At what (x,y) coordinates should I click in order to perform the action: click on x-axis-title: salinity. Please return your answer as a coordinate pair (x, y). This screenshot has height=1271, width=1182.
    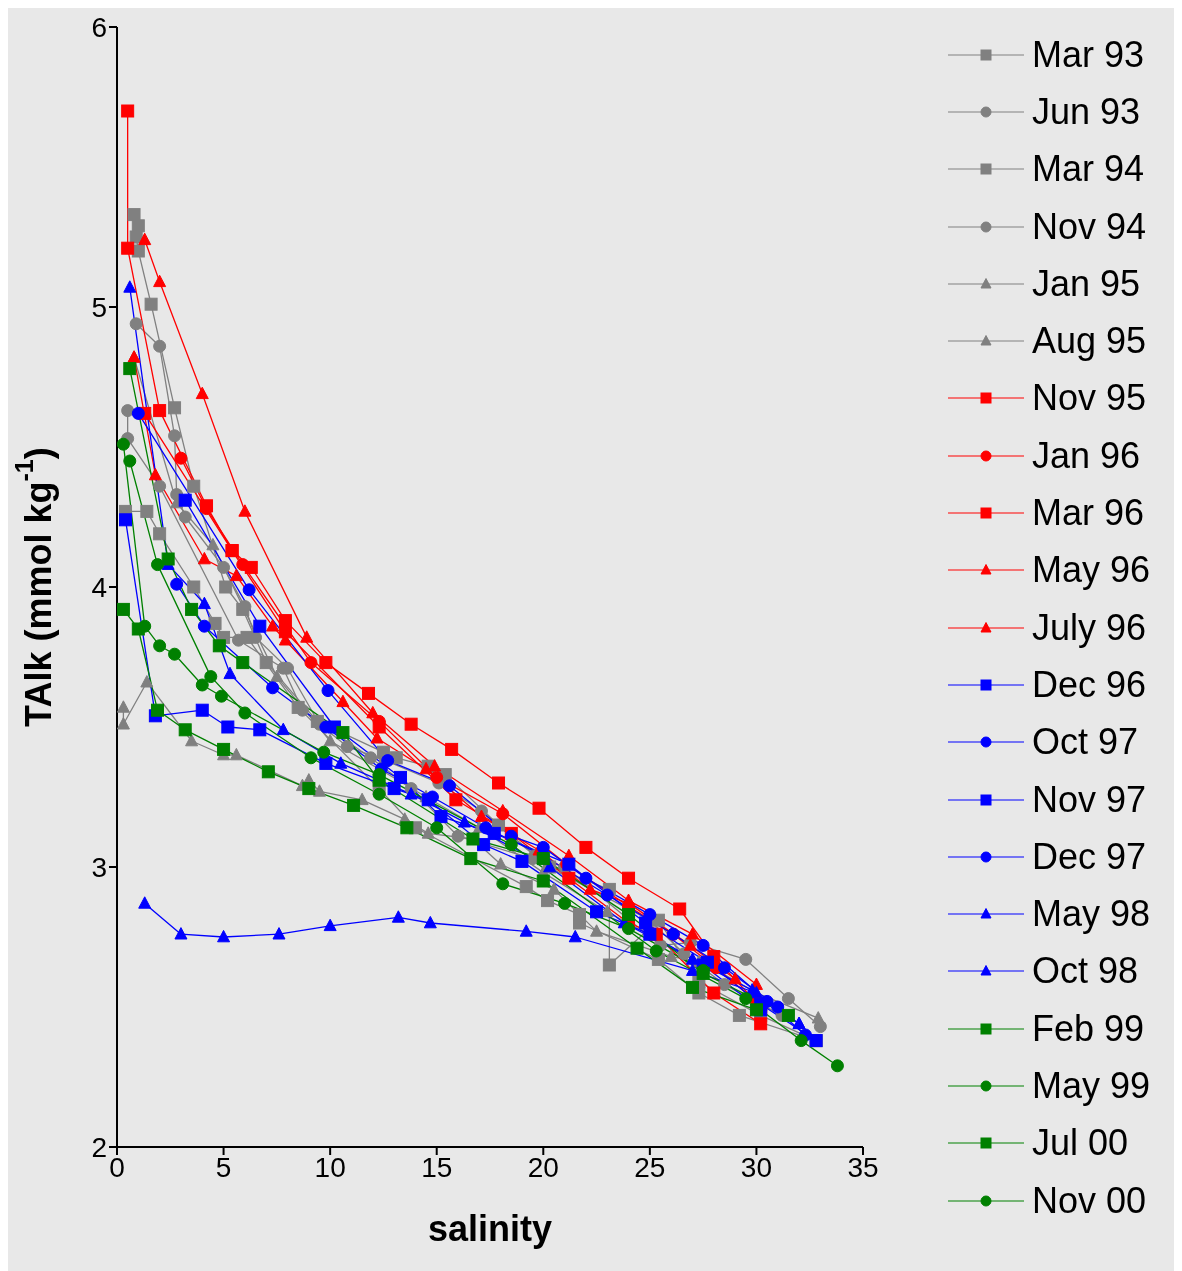
    Looking at the image, I should click on (490, 1228).